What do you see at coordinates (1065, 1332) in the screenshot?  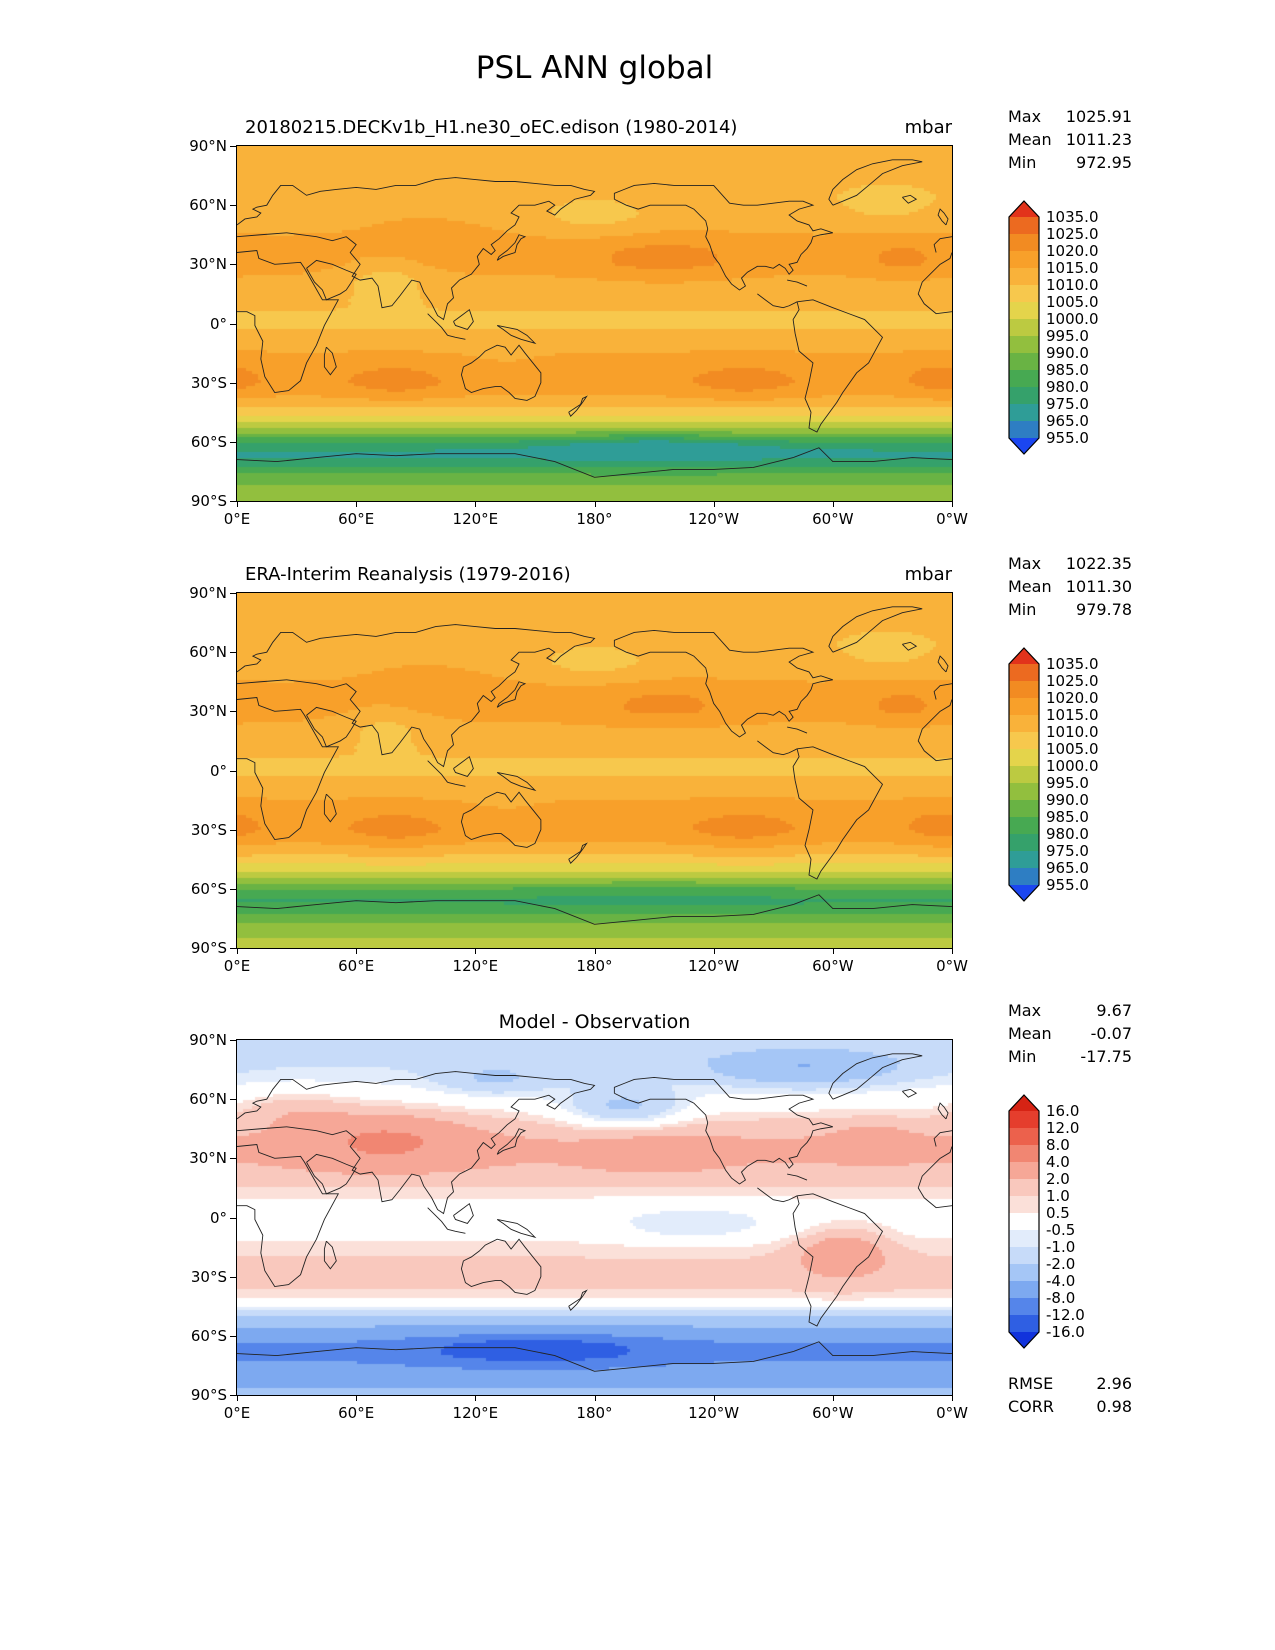 I see `colorbar-tick-label: -16.0` at bounding box center [1065, 1332].